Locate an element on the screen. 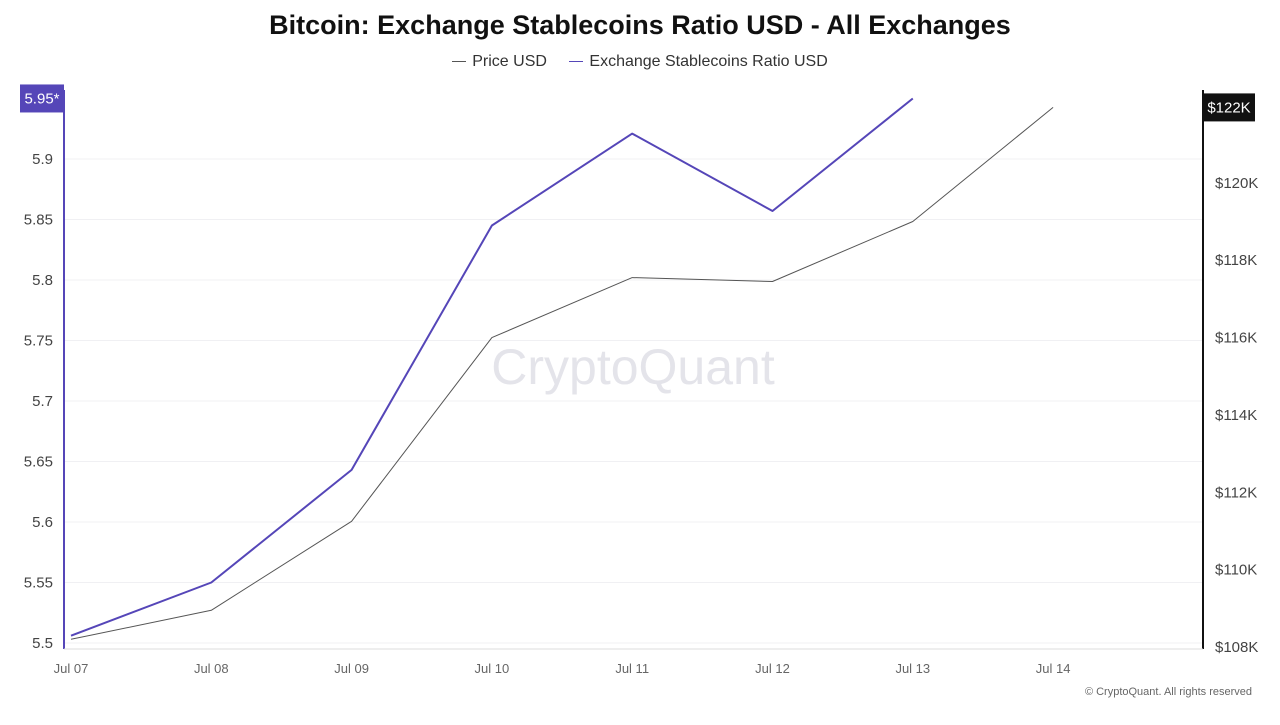  x-axis-tick-label: Jul 13 is located at coordinates (912, 668).